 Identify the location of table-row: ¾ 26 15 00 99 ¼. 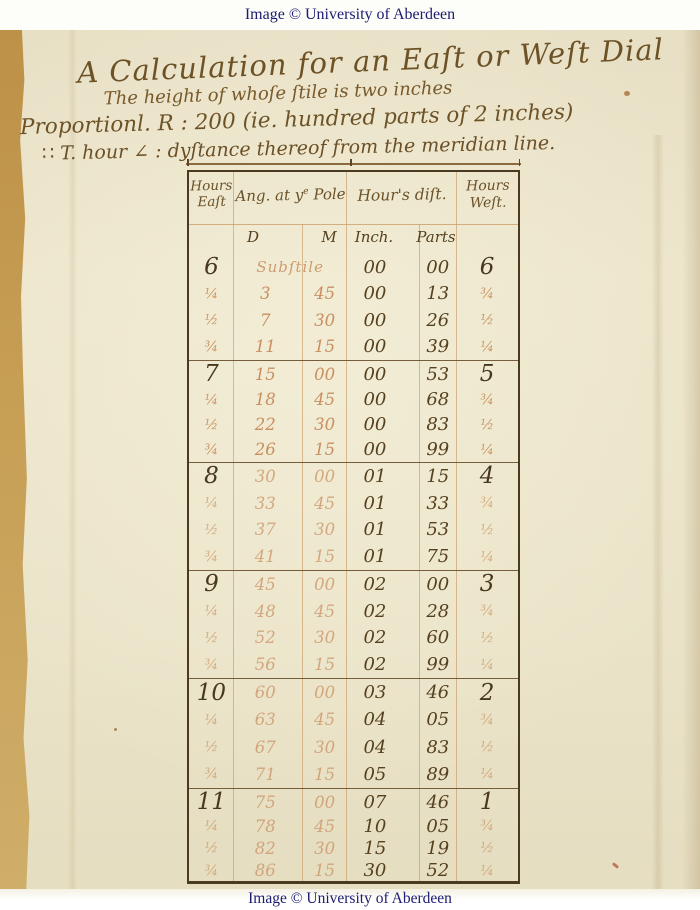
(353, 449).